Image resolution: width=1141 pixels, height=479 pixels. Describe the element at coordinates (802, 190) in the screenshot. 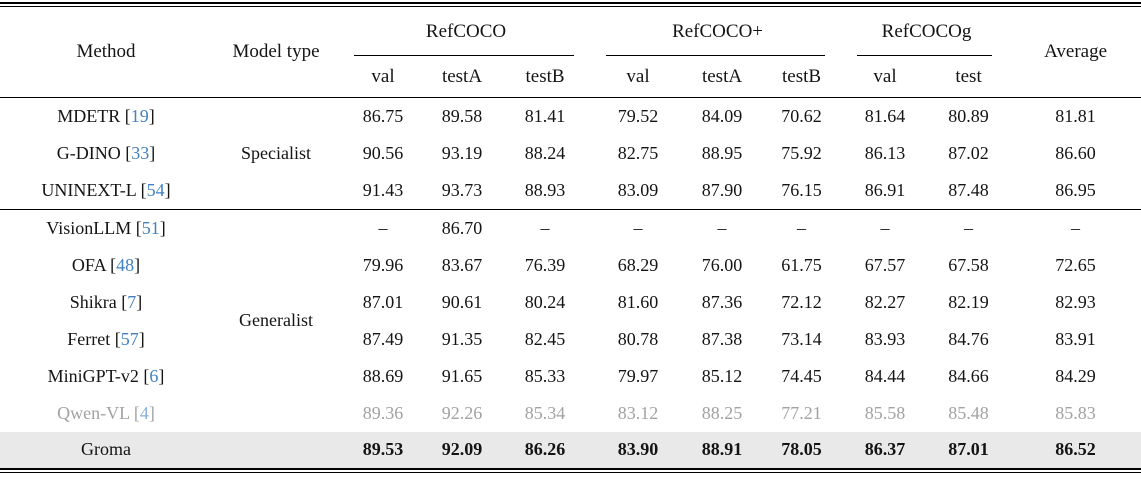

I see `score-cell: 76.15` at that location.